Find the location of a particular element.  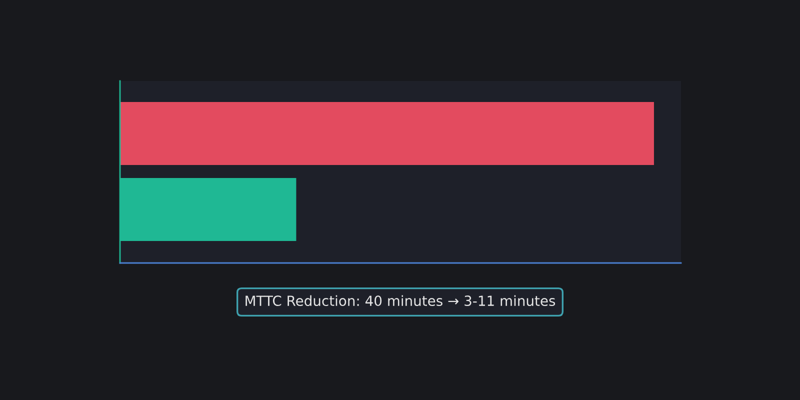

text: MTTC Reduction: 40 minutes → 3-11 minutes is located at coordinates (401, 300).